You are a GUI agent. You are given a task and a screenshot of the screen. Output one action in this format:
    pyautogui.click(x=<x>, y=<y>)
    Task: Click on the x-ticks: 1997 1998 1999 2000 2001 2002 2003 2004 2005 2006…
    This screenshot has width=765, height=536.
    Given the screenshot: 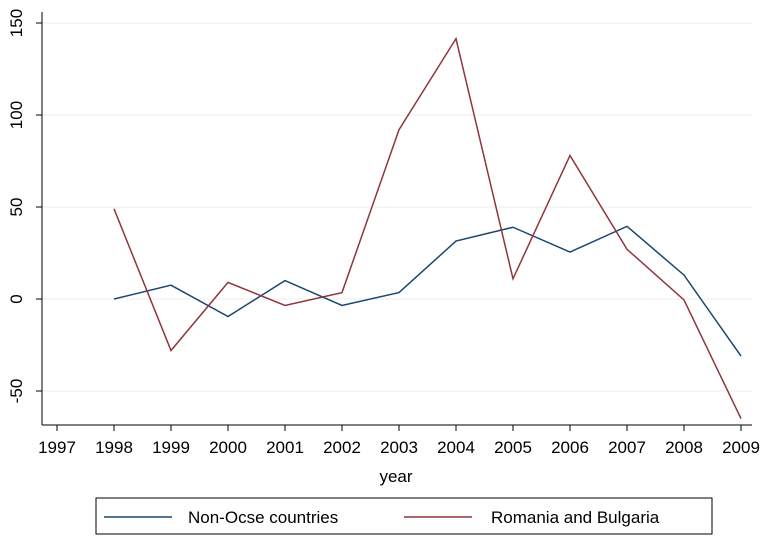 What is the action you would take?
    pyautogui.click(x=399, y=441)
    